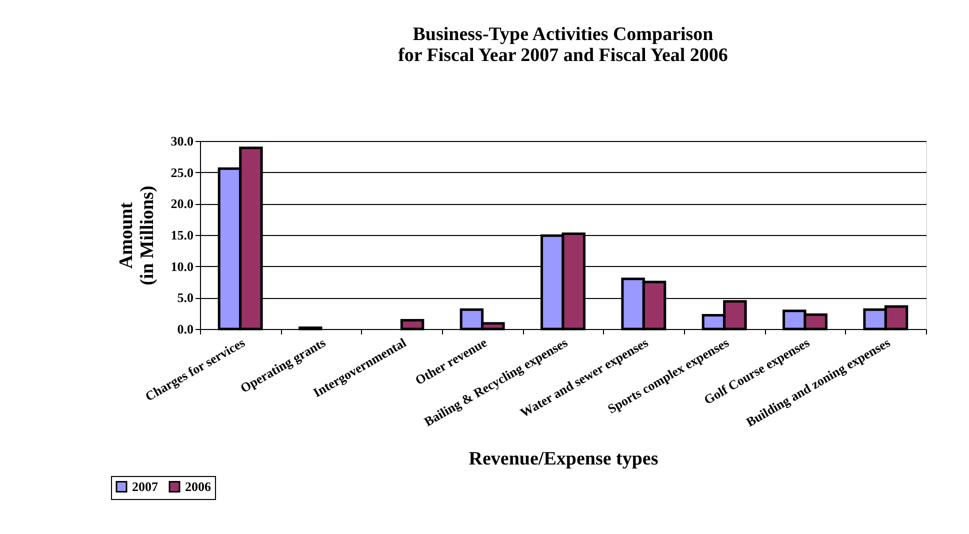 This screenshot has width=969, height=534. What do you see at coordinates (182, 204) in the screenshot?
I see `y-tick-label: 20.0` at bounding box center [182, 204].